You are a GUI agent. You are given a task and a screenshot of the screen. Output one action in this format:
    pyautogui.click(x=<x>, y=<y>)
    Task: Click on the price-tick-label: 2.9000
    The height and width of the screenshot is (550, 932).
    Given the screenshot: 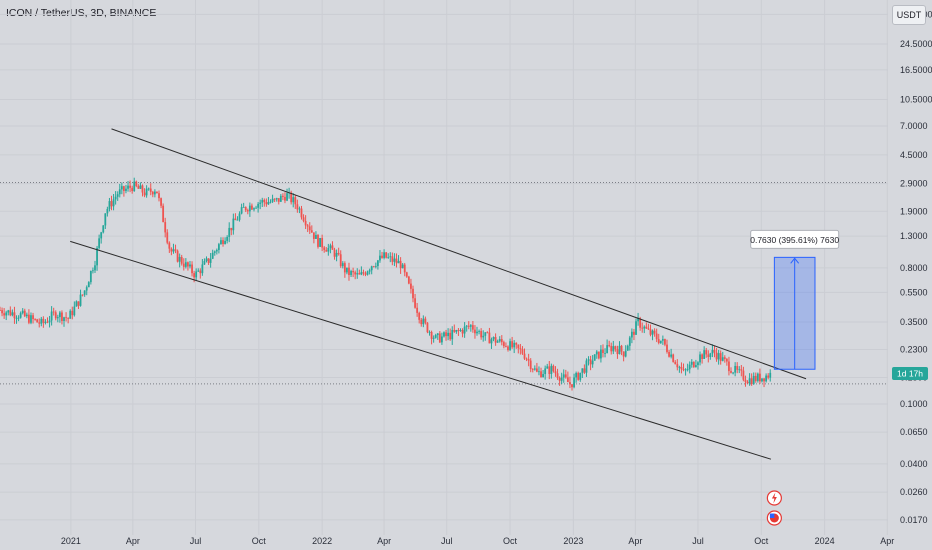 What is the action you would take?
    pyautogui.click(x=914, y=184)
    